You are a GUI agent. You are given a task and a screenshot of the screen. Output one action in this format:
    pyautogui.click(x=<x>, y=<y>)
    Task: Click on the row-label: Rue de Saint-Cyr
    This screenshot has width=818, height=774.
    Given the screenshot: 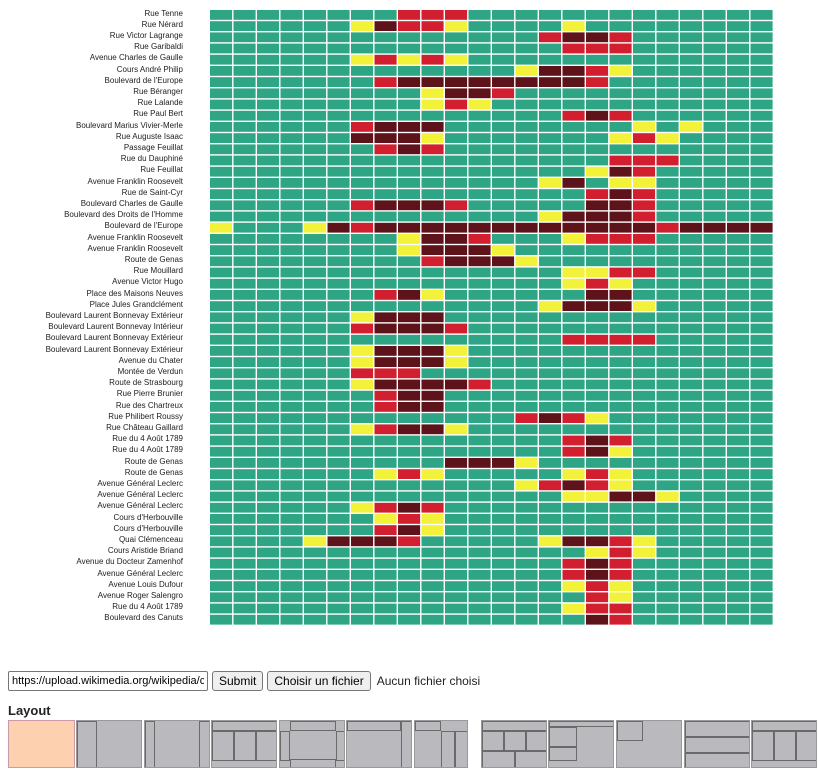 What is the action you would take?
    pyautogui.click(x=152, y=192)
    